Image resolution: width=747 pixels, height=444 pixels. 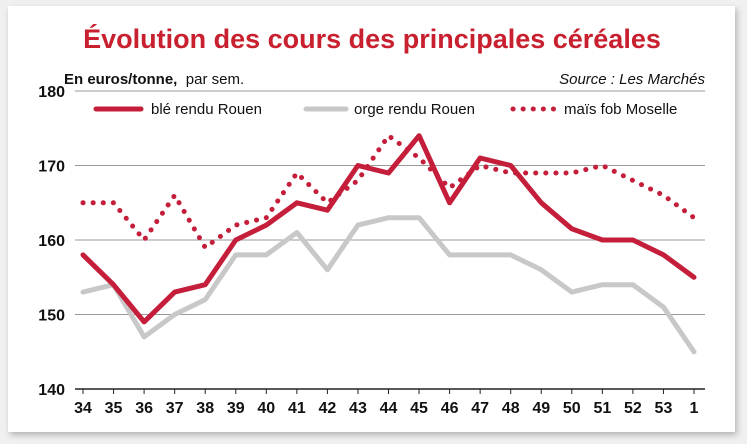 I want to click on source-label: Source : Les Marchés, so click(x=632, y=79).